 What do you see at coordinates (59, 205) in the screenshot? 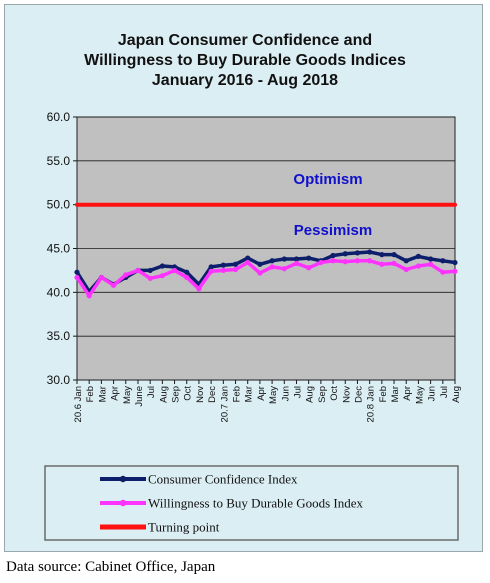
I see `y-tick-label: 50.0` at bounding box center [59, 205].